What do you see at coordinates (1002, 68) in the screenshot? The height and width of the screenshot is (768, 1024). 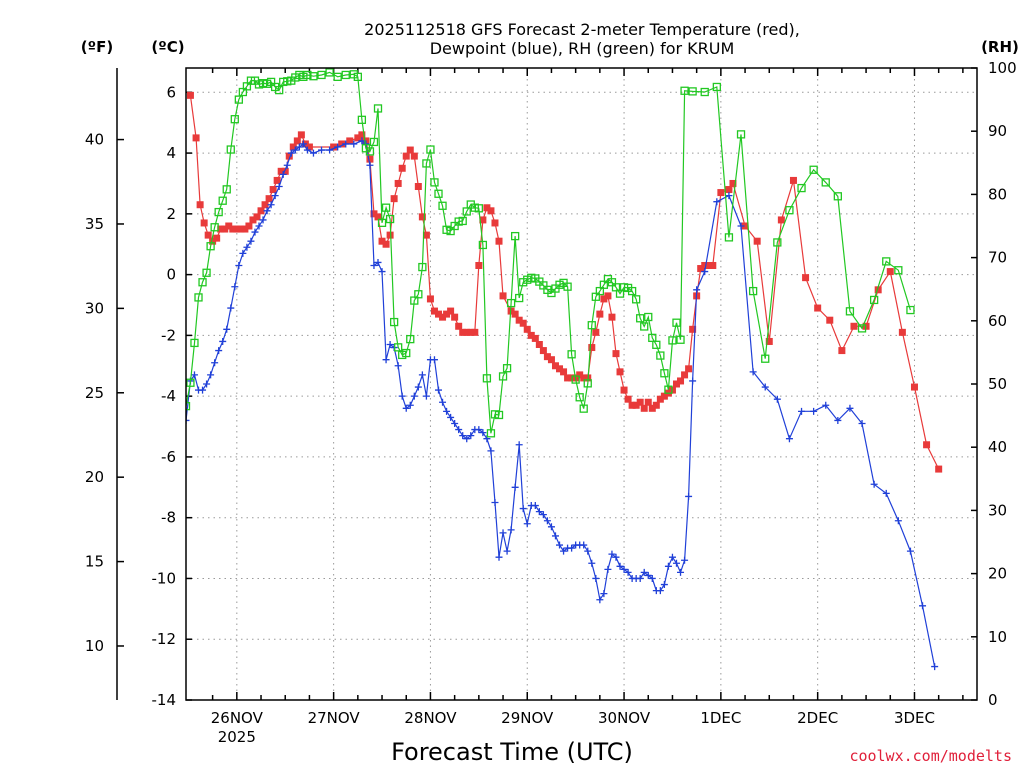 I see `rh-tick-label: 100` at bounding box center [1002, 68].